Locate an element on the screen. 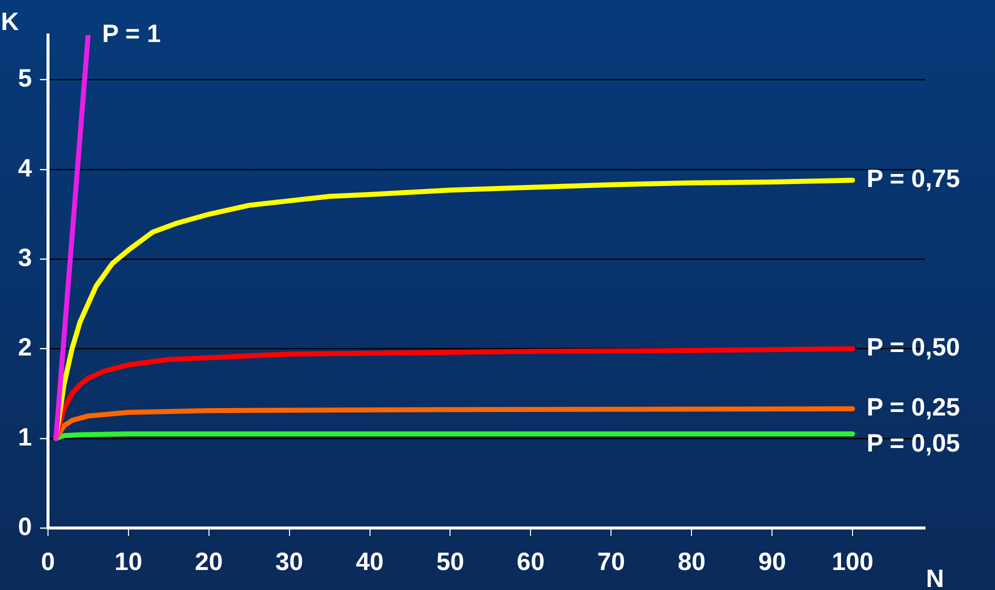 This screenshot has width=995, height=590. y-tick-label: 3 is located at coordinates (25, 258).